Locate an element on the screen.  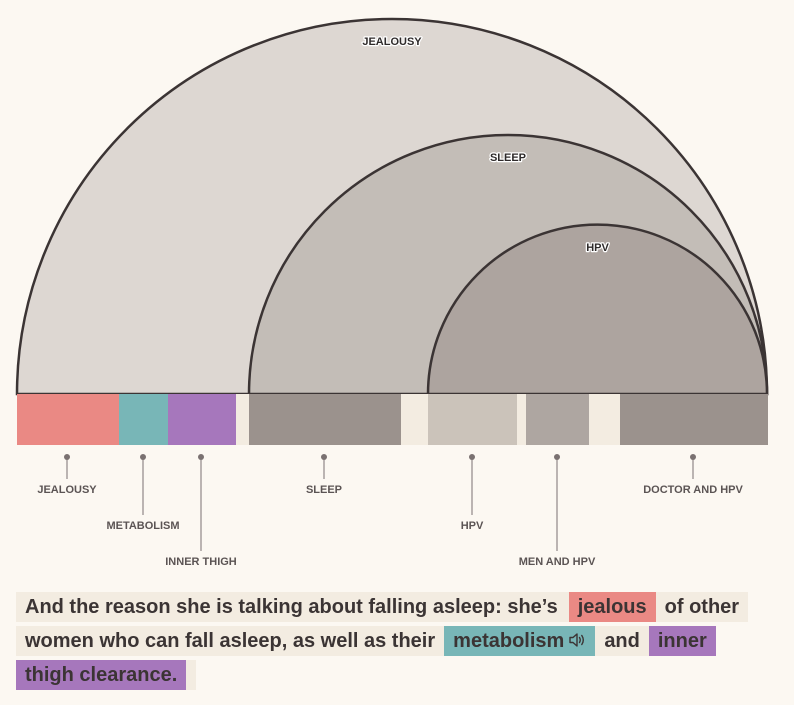
topic-segment-doctor-and-hpv is located at coordinates (694, 419).